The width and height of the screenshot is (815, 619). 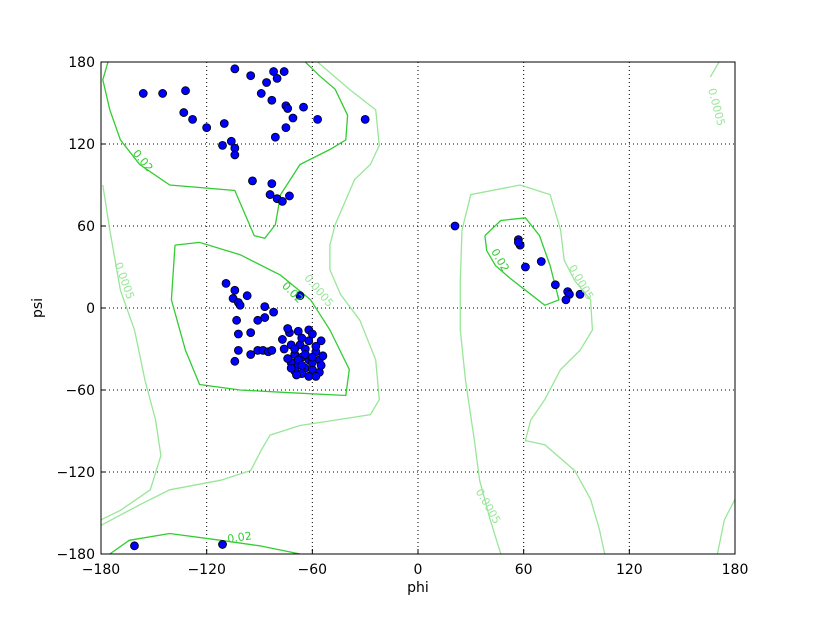 I want to click on y-tick-label: 60, so click(x=86, y=227).